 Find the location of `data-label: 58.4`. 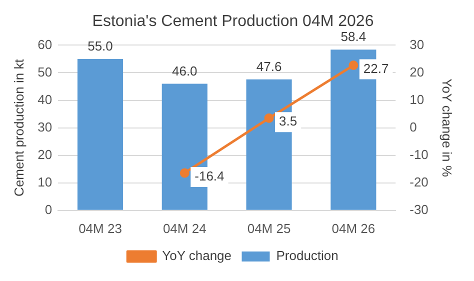

data-label: 58.4 is located at coordinates (353, 36).